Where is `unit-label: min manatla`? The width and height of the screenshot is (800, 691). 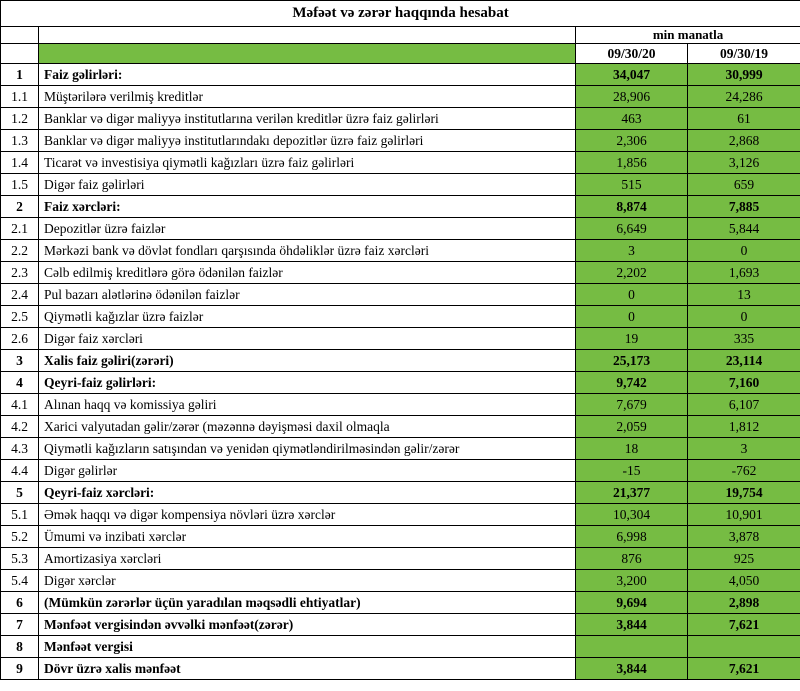
unit-label: min manatla is located at coordinates (687, 35).